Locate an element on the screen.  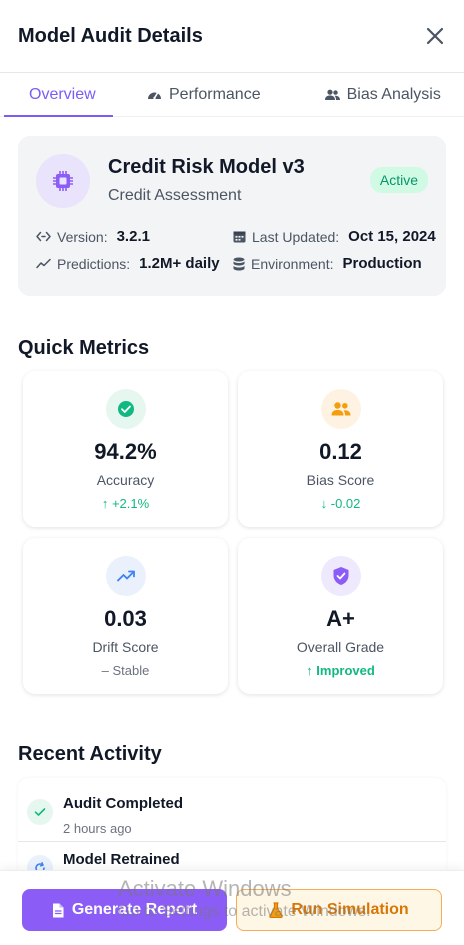
calendar-icon is located at coordinates (239, 237).